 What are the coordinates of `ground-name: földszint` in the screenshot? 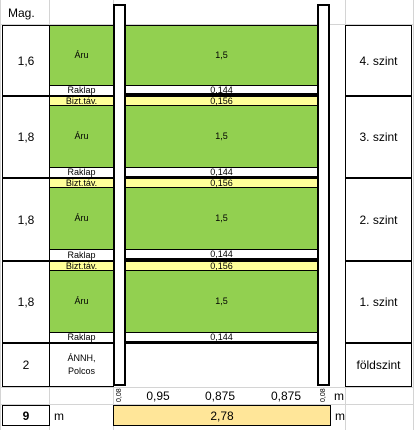 It's located at (378, 365).